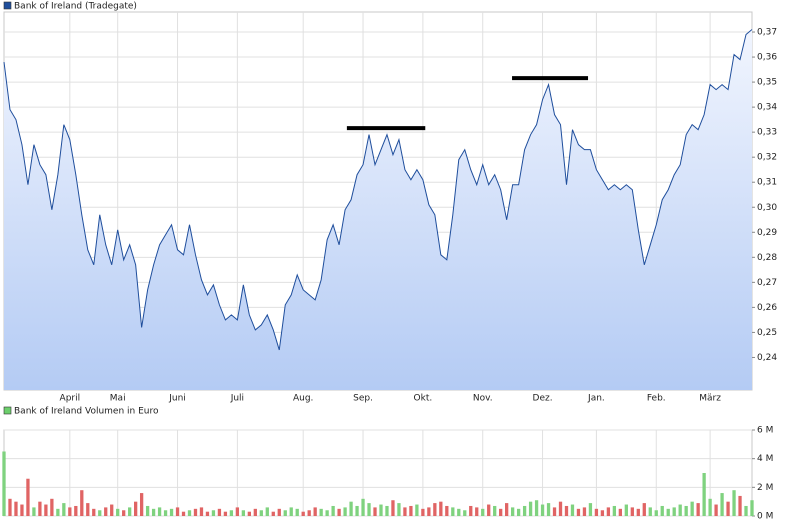 The width and height of the screenshot is (792, 526). I want to click on x-tick-label: Aug., so click(303, 399).